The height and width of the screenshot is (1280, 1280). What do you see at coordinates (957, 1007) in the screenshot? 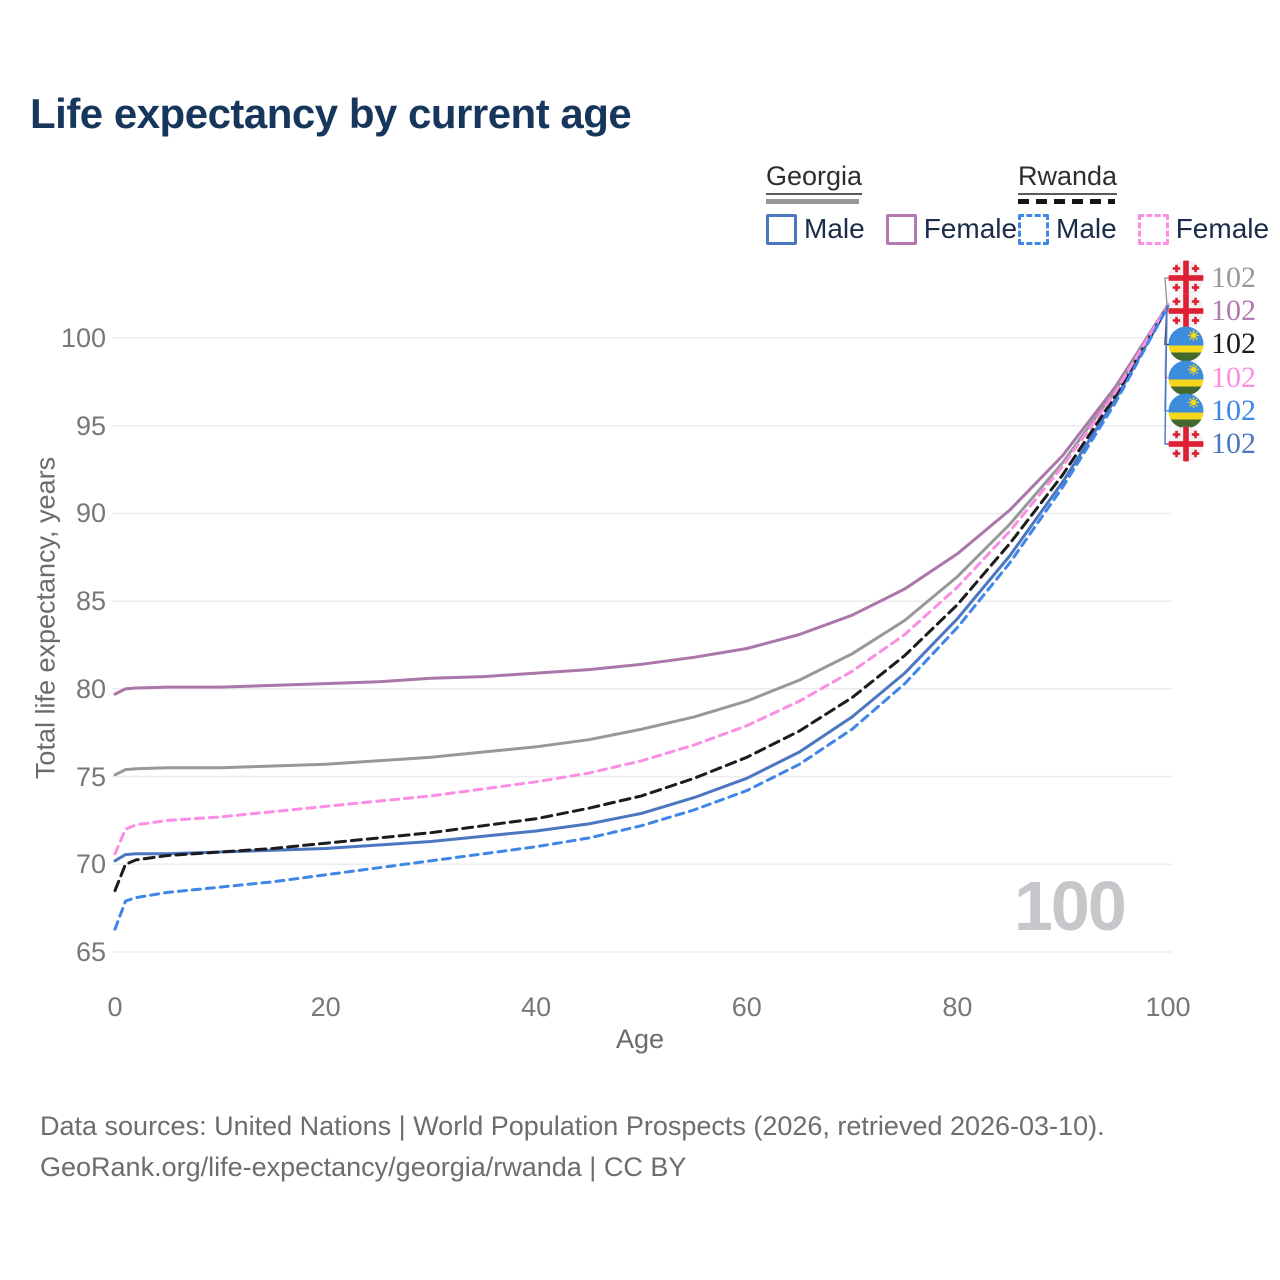
I see `x-tick-80: 80` at bounding box center [957, 1007].